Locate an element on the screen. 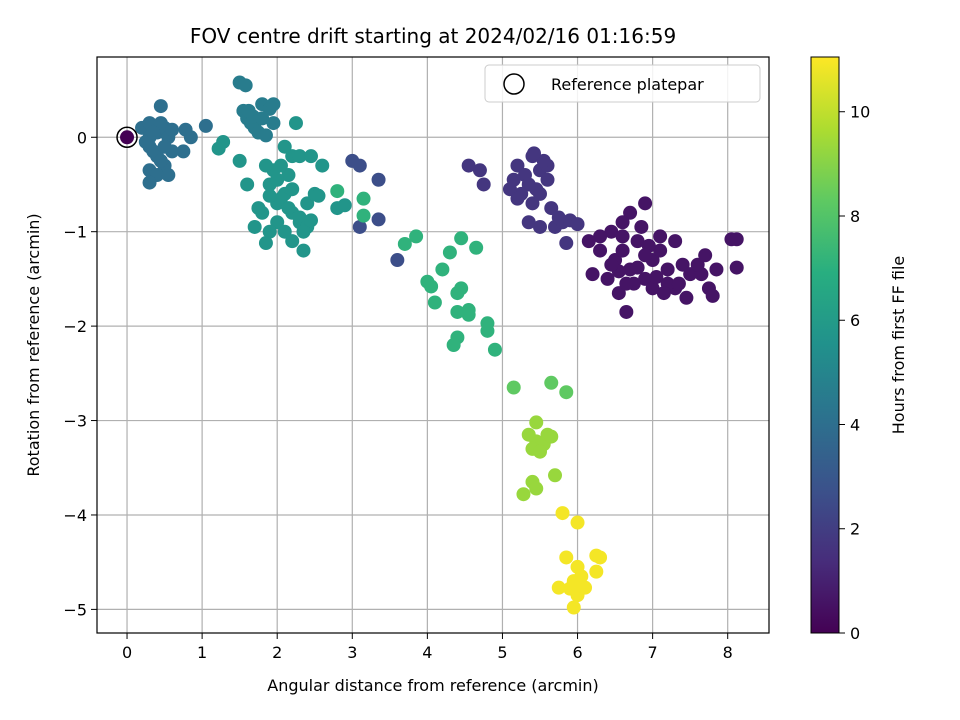 The width and height of the screenshot is (960, 720). y-tick-label-1: −1 is located at coordinates (75, 232).